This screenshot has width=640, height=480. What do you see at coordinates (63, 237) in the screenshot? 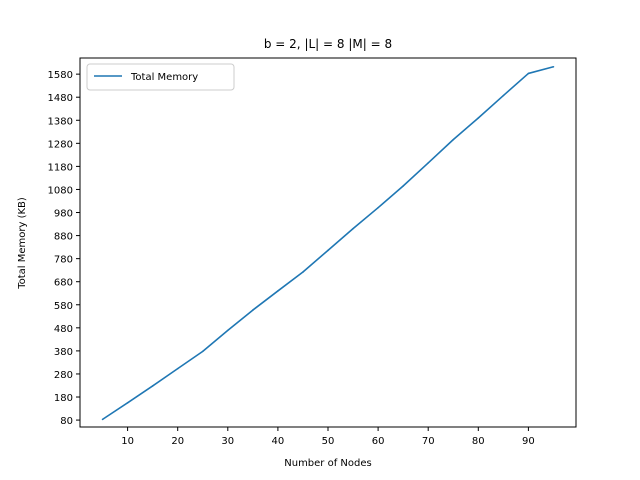
I see `y-tick-label: 880` at bounding box center [63, 237].